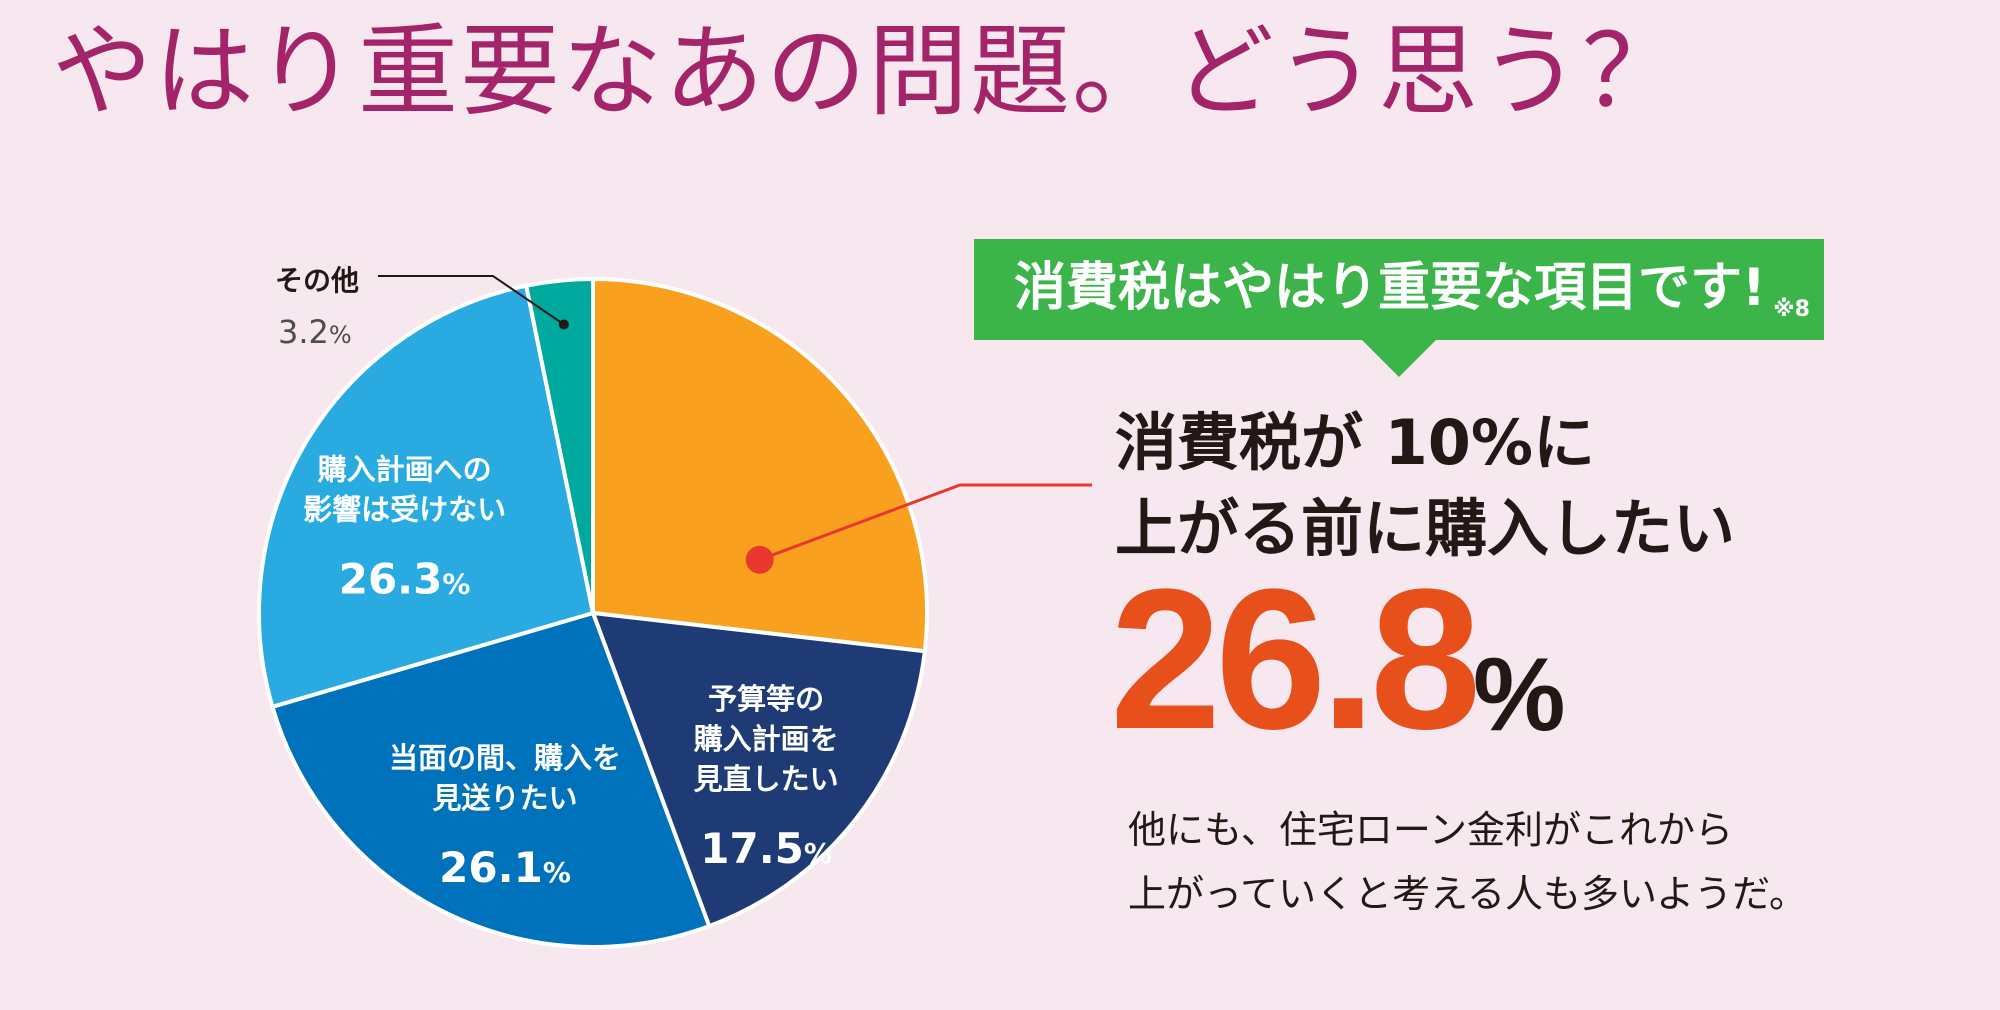 The height and width of the screenshot is (1010, 2000). I want to click on note-line-1: 他にも、住宅ローン金利がこれから, so click(1430, 830).